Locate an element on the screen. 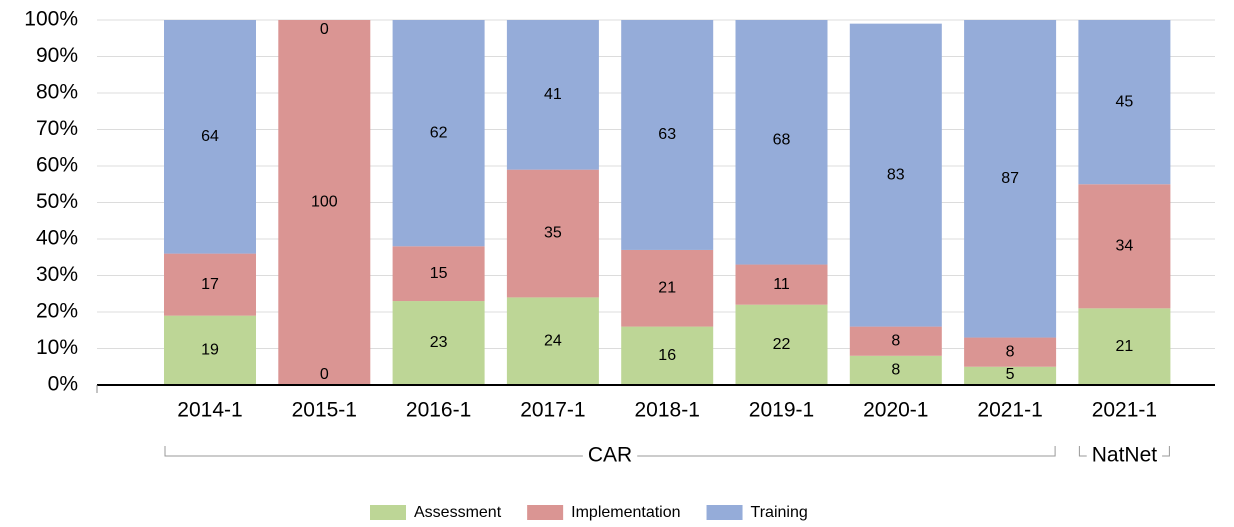 Image resolution: width=1234 pixels, height=527 pixels. y-tick-label: 30% is located at coordinates (57, 274).